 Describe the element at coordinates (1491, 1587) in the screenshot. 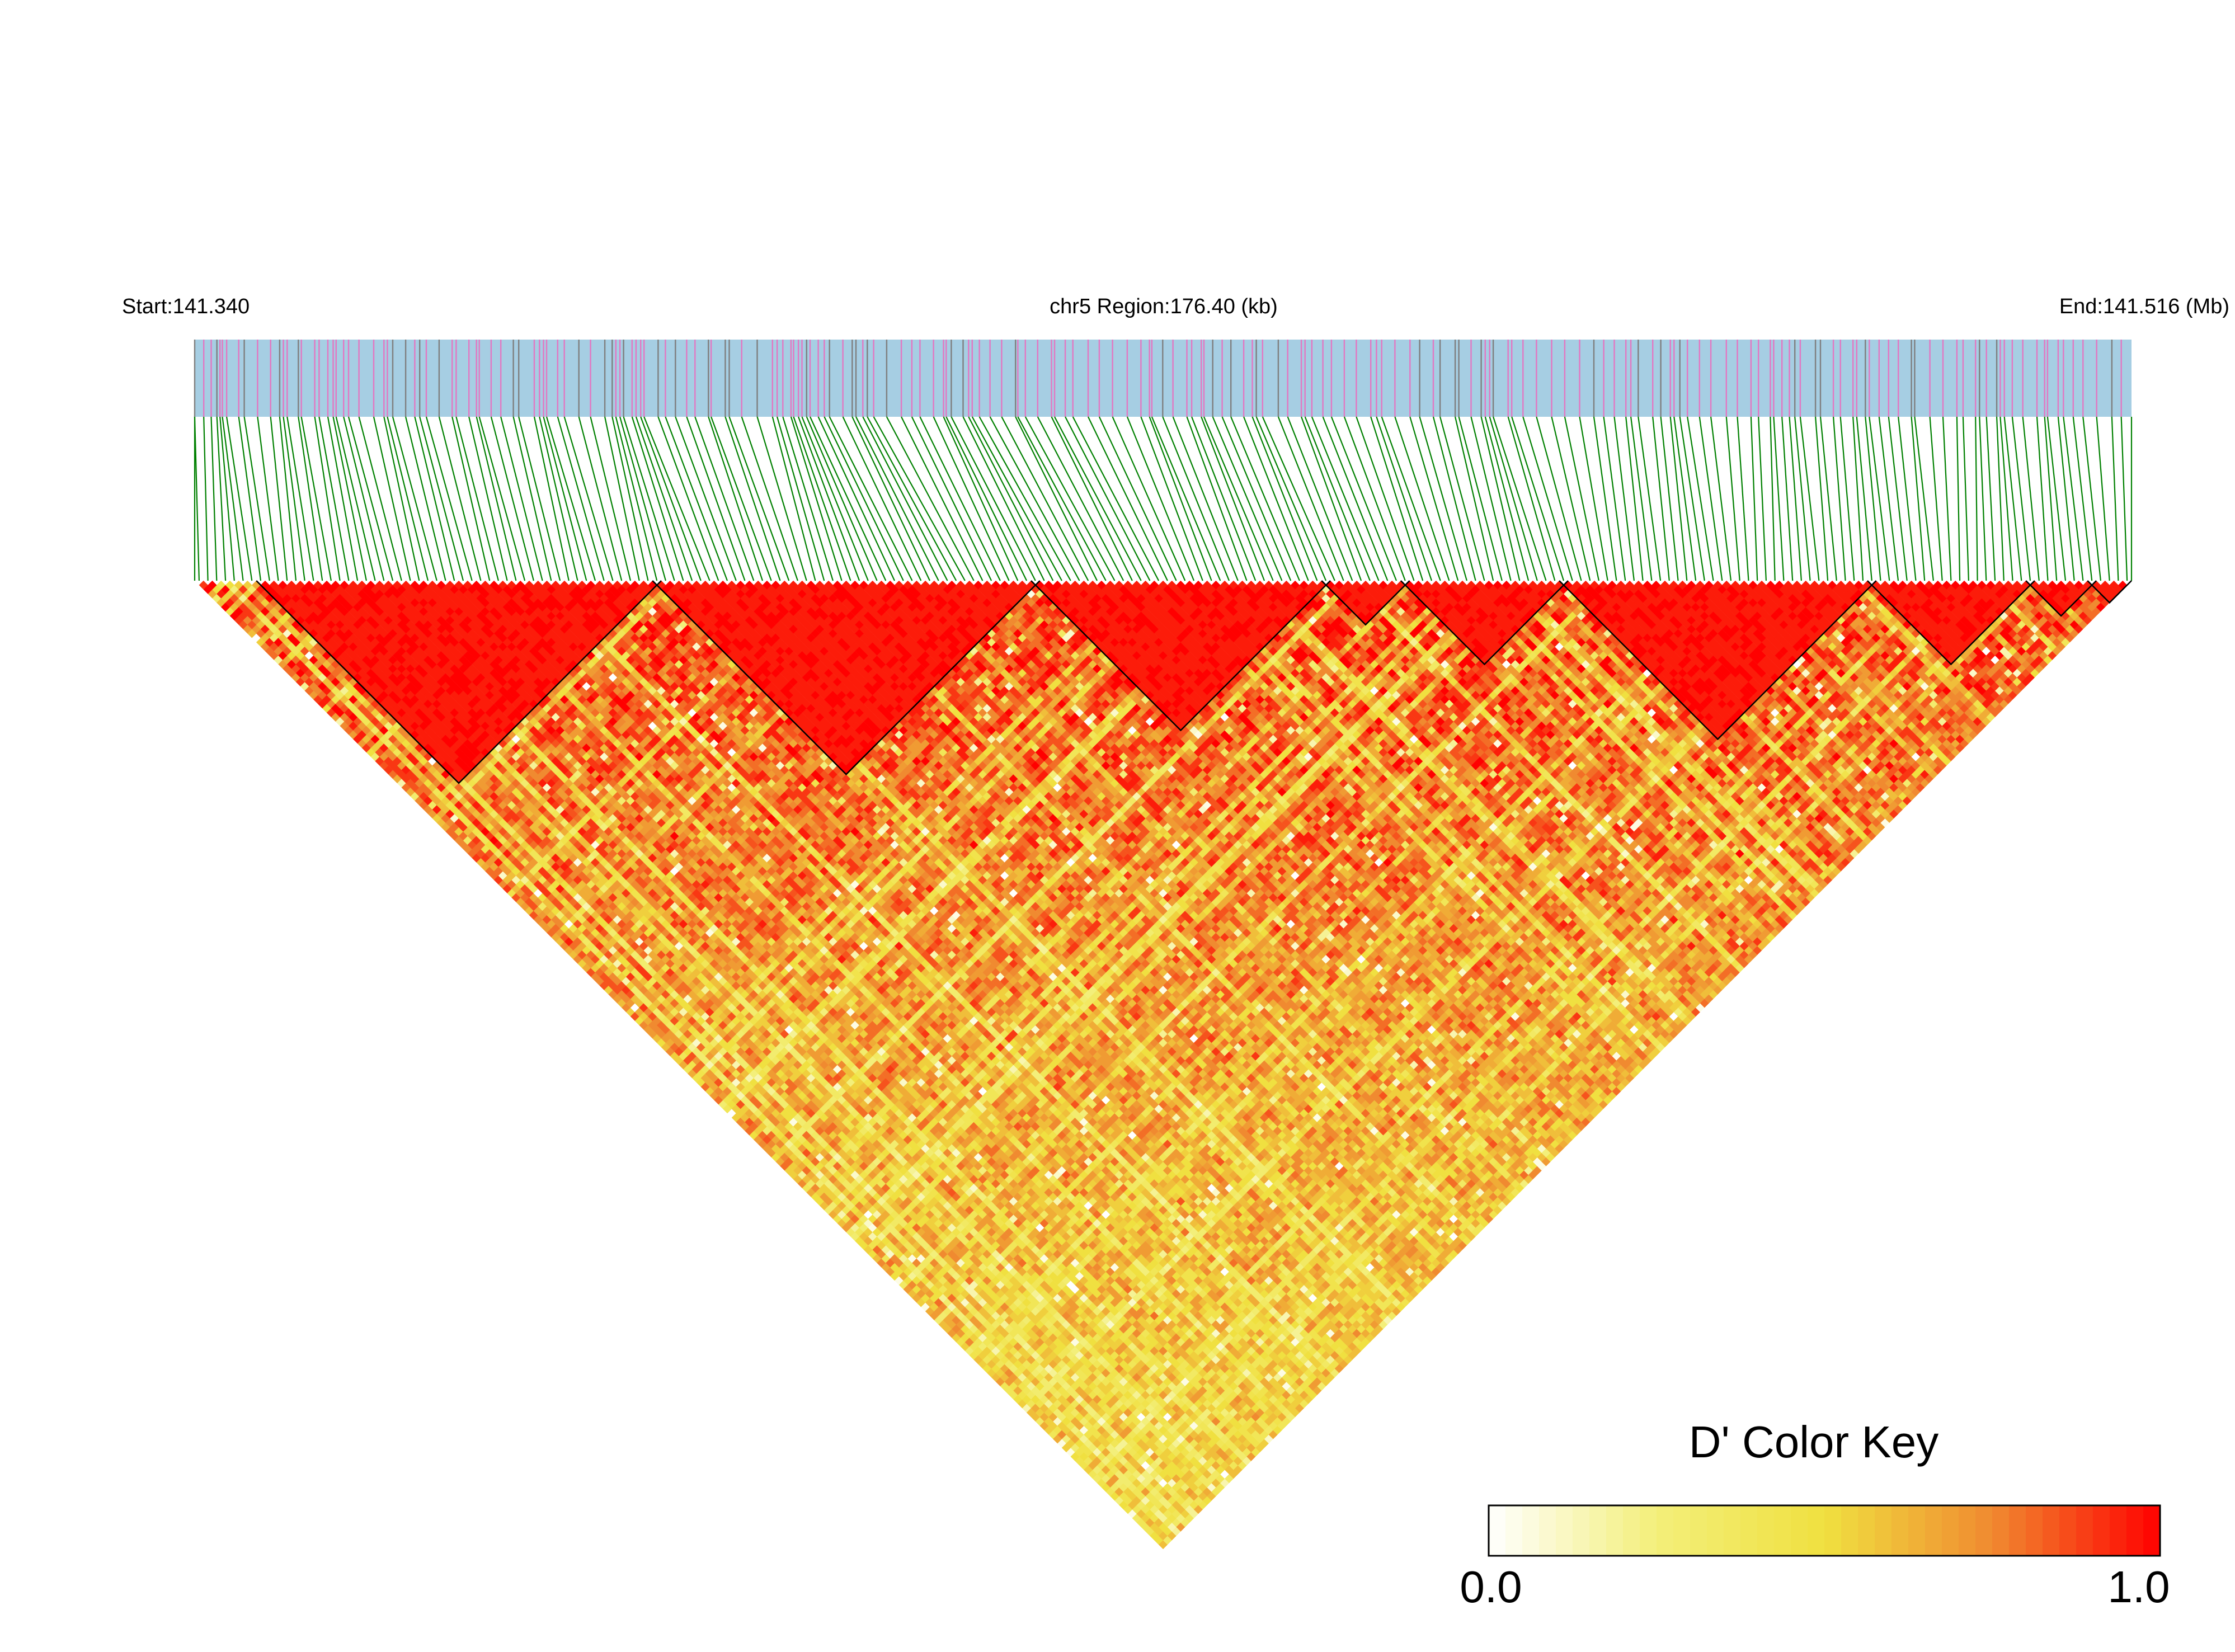

I see `color-key-min-label: 0.0` at that location.